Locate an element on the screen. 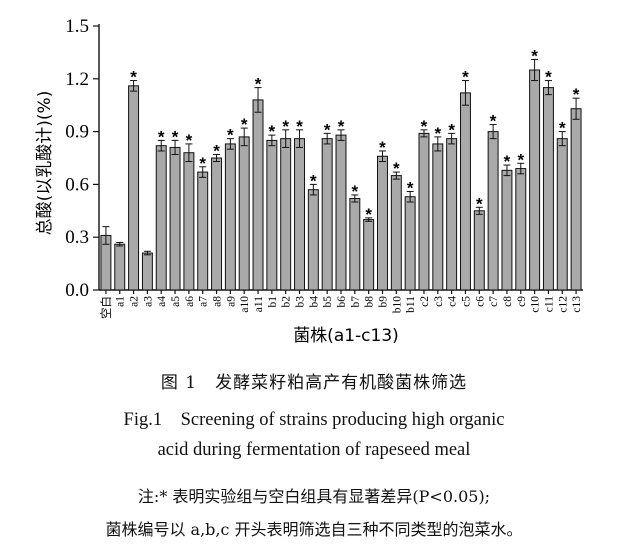  y-tick-label: 1.2 is located at coordinates (77, 79).